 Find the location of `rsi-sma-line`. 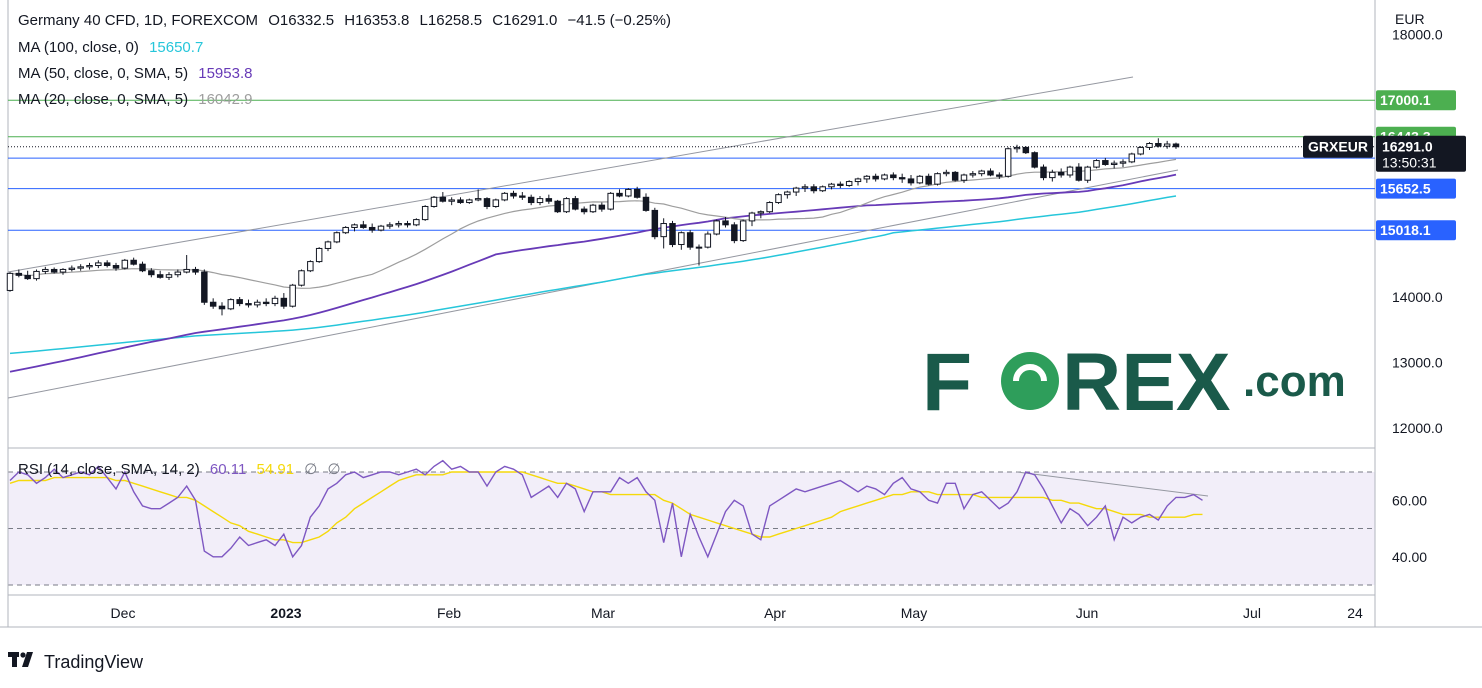

rsi-sma-line is located at coordinates (606, 507).